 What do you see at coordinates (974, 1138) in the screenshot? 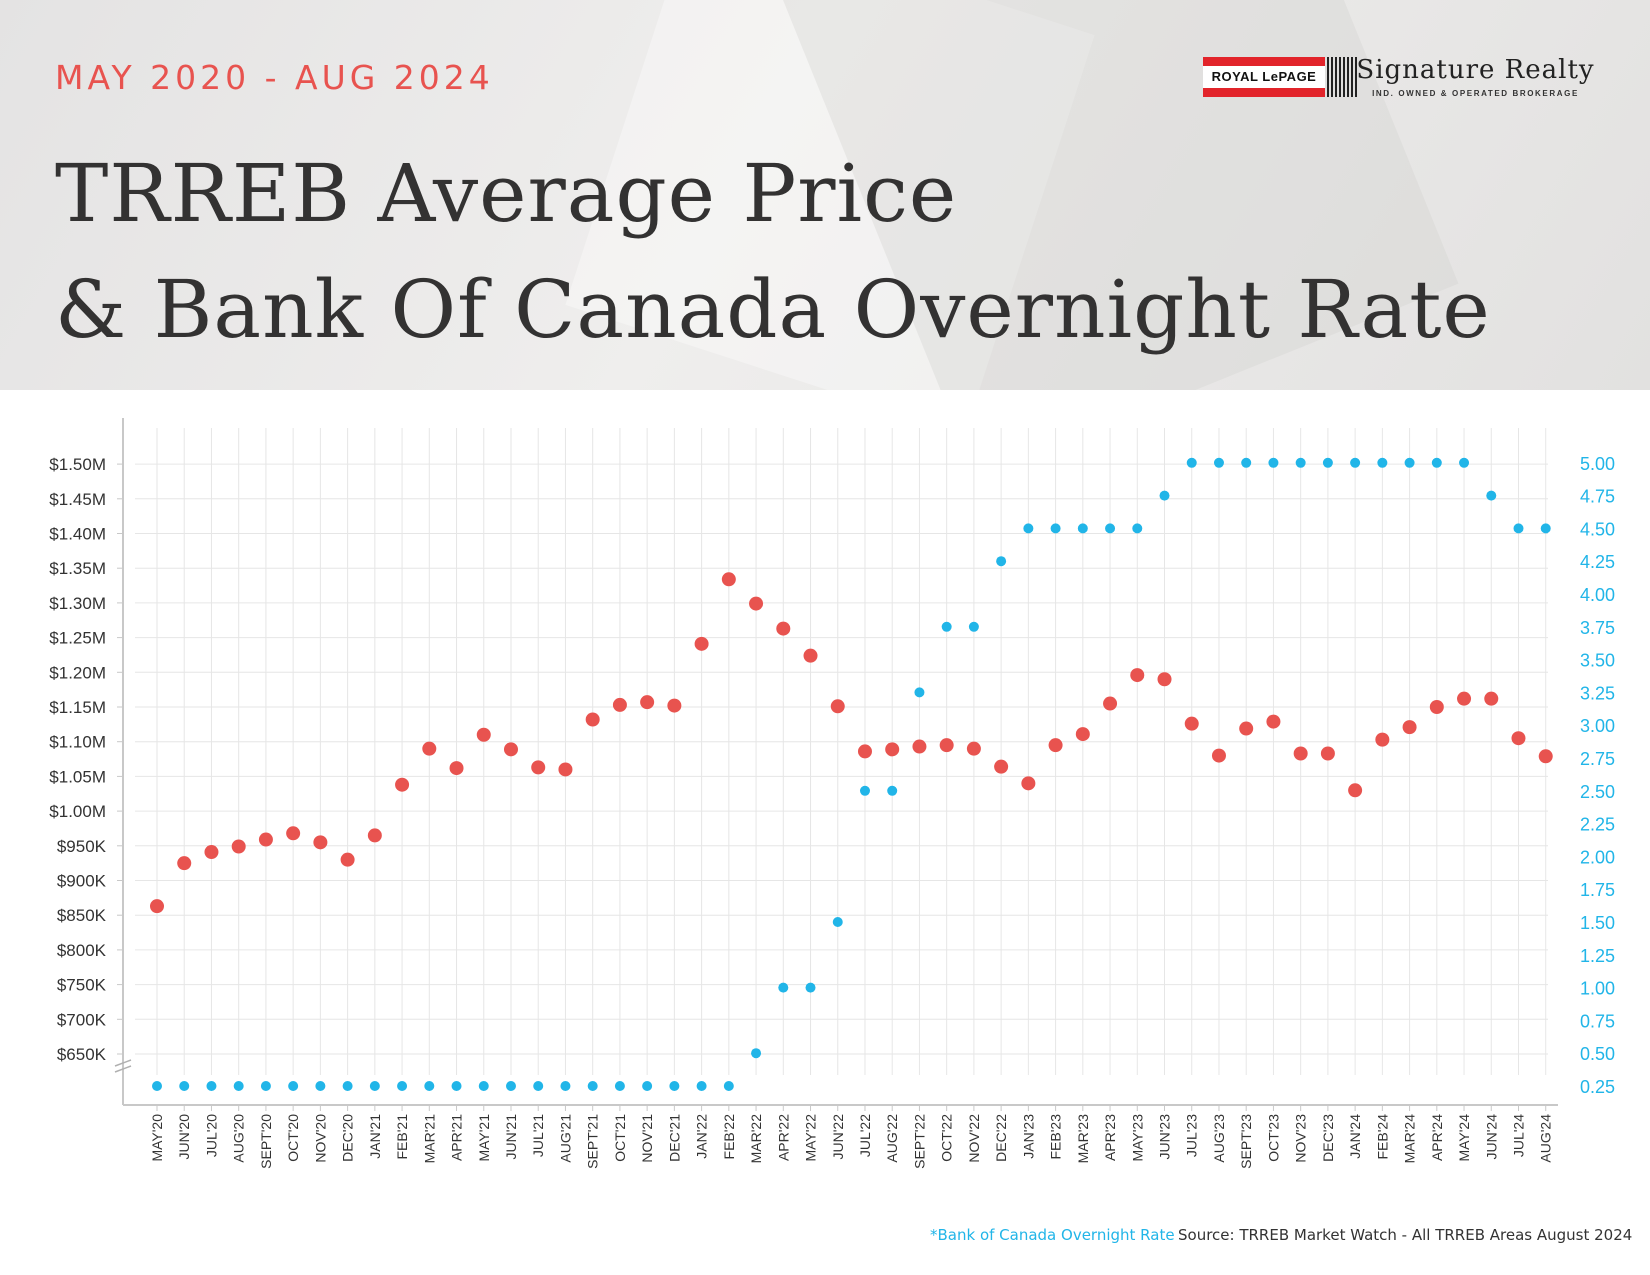
I see `x-tick-label: NOV'22` at bounding box center [974, 1138].